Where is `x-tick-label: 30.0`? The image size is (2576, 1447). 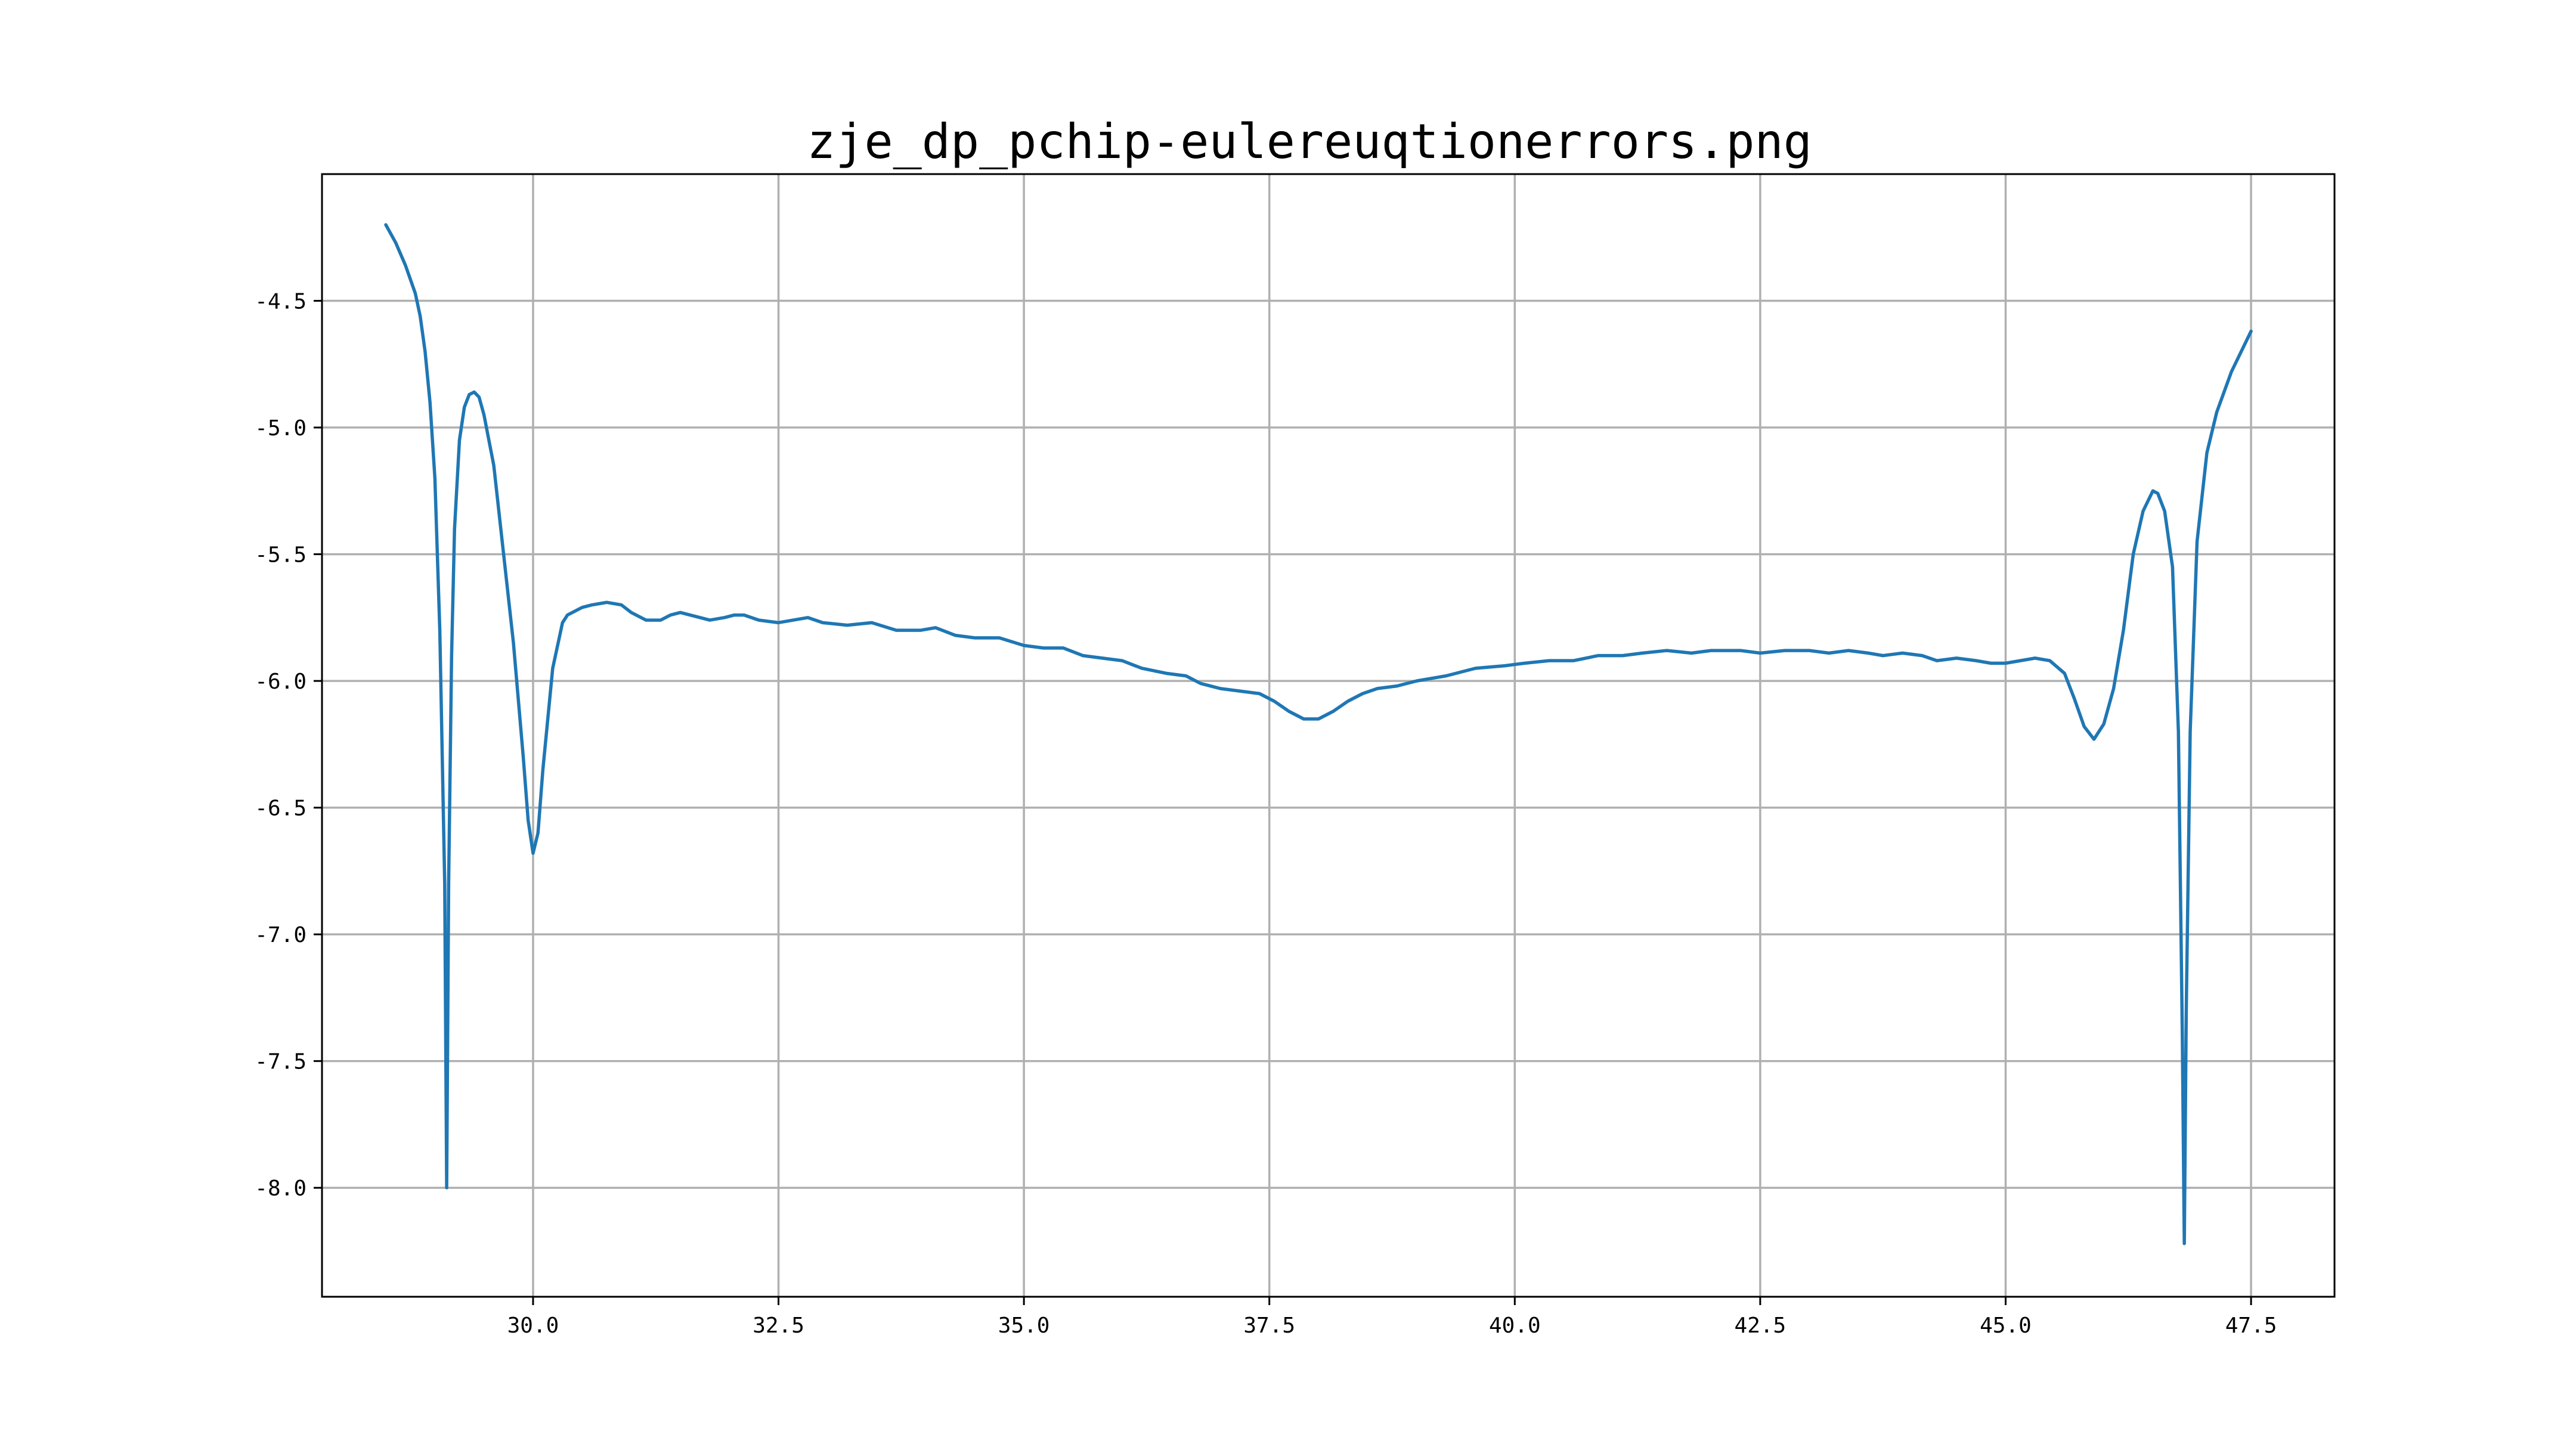 x-tick-label: 30.0 is located at coordinates (533, 1325).